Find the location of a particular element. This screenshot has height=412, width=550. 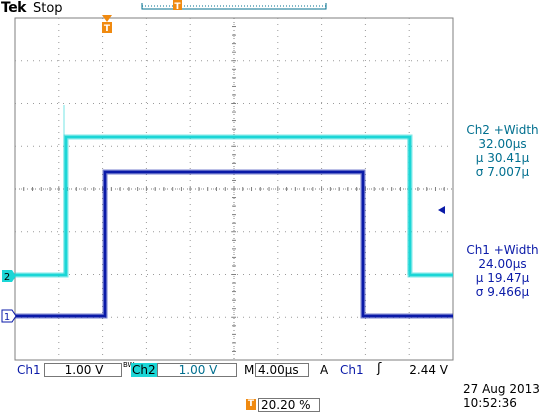

trigger-mode: A is located at coordinates (324, 370).